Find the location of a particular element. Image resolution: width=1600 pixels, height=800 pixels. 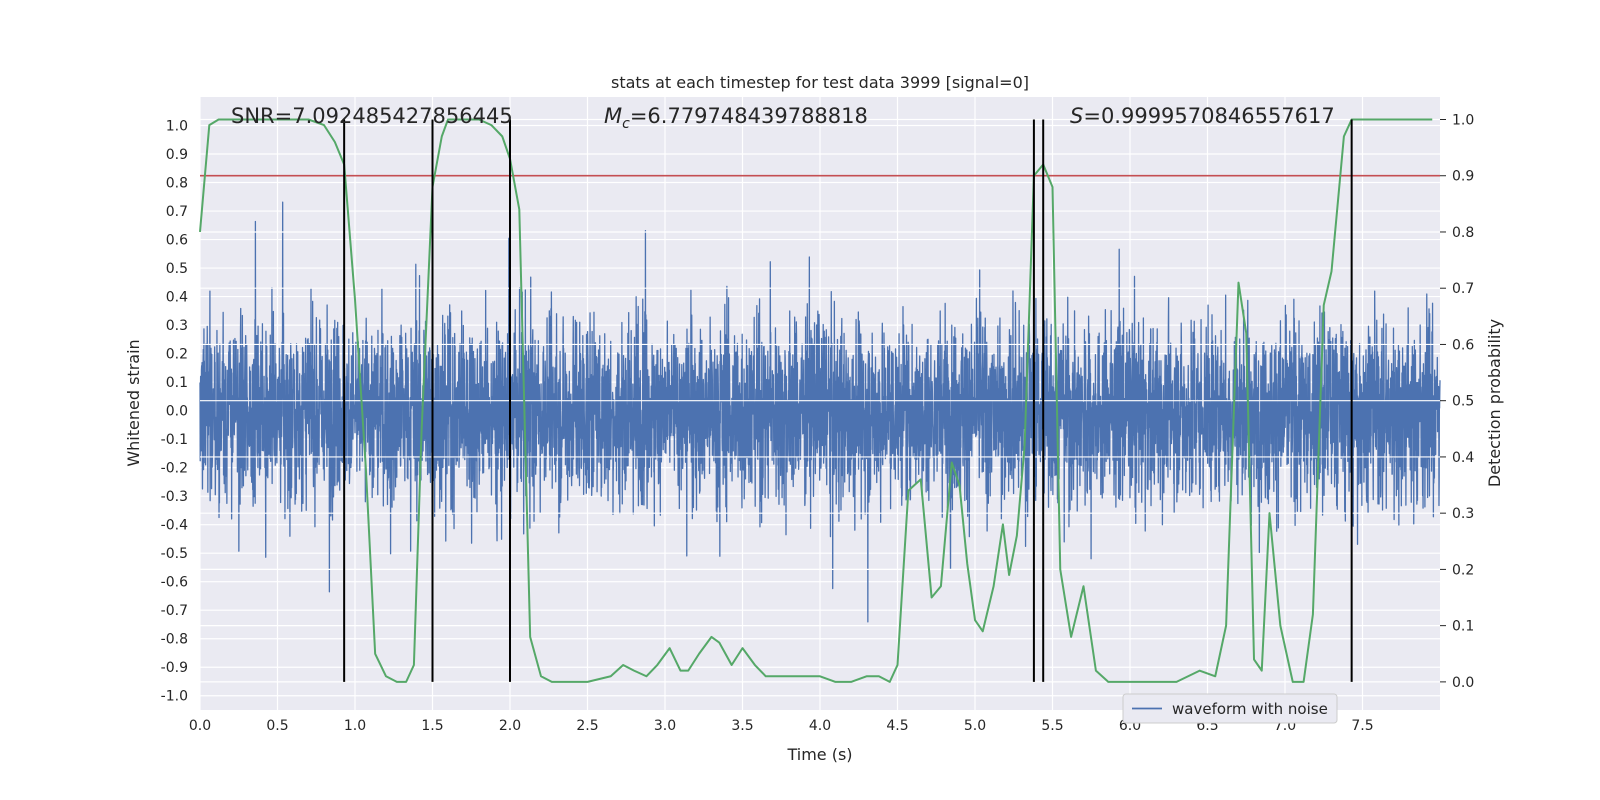

y-tick-label: -0.5 is located at coordinates (174, 554).